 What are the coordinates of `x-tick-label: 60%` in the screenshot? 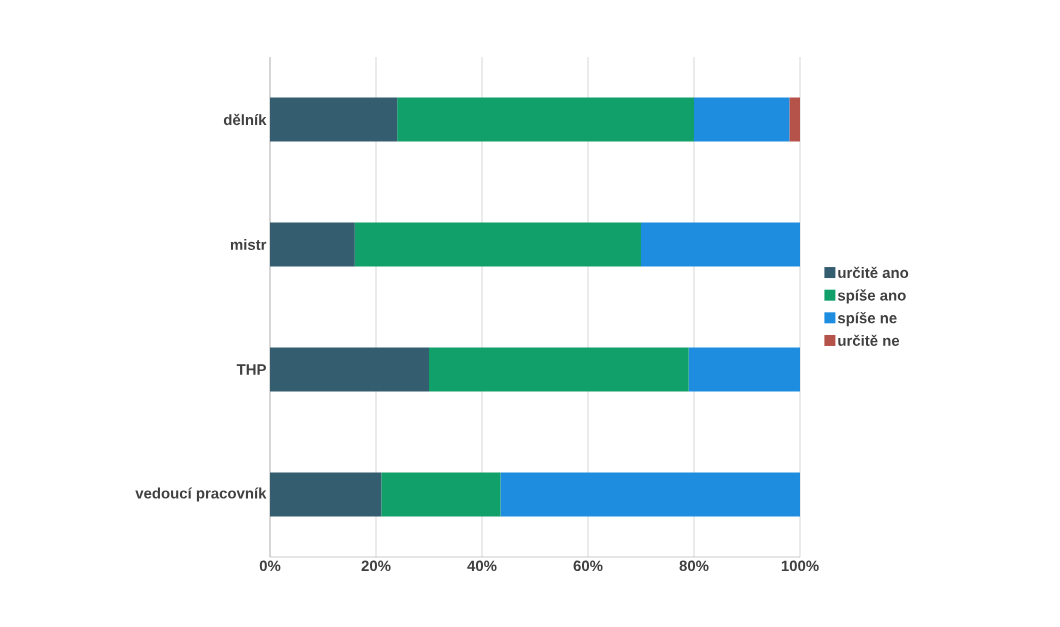 It's located at (588, 566).